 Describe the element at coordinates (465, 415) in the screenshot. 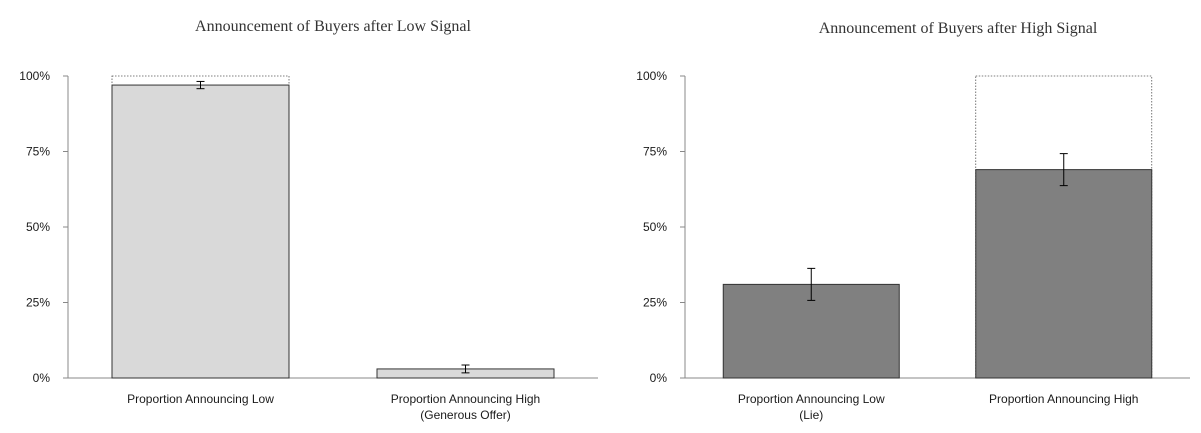

I see `x-category-label: (Generous Offer)` at that location.